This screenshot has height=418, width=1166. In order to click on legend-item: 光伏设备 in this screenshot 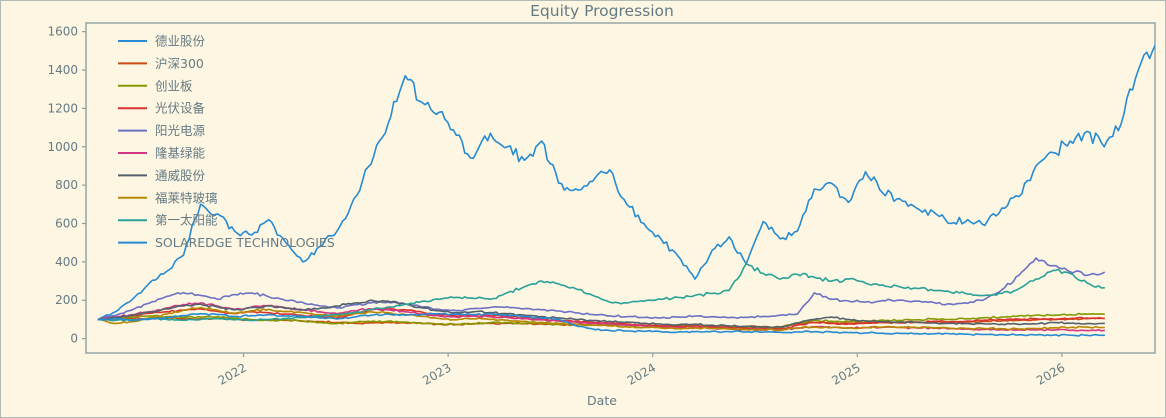, I will do `click(162, 108)`.